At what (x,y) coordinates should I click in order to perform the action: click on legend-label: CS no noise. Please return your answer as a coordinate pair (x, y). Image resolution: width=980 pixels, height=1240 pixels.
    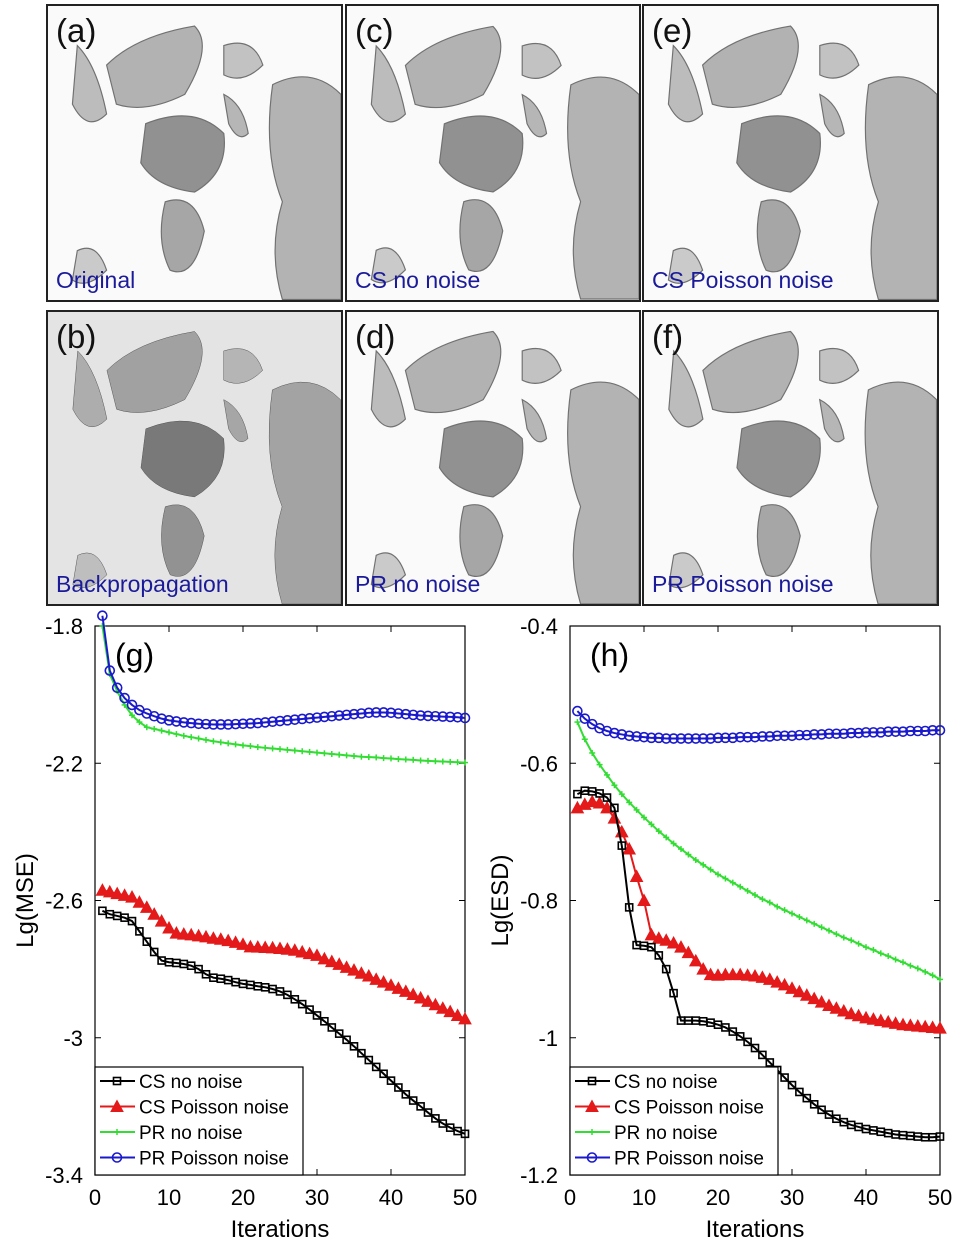
    Looking at the image, I should click on (666, 1082).